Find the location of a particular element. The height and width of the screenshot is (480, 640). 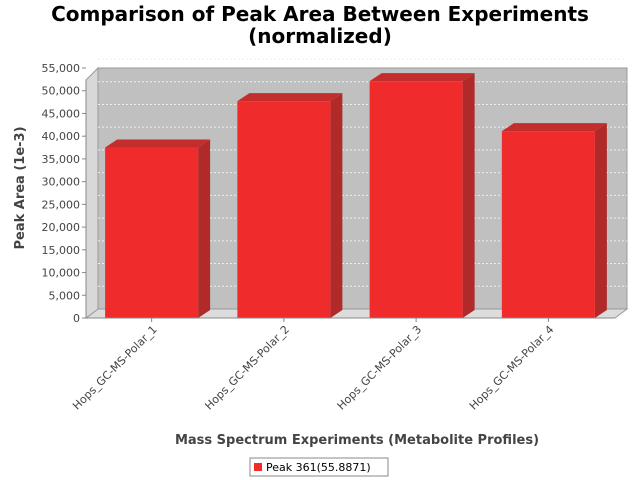

legend: Peak 361(55.8871) is located at coordinates (319, 467).